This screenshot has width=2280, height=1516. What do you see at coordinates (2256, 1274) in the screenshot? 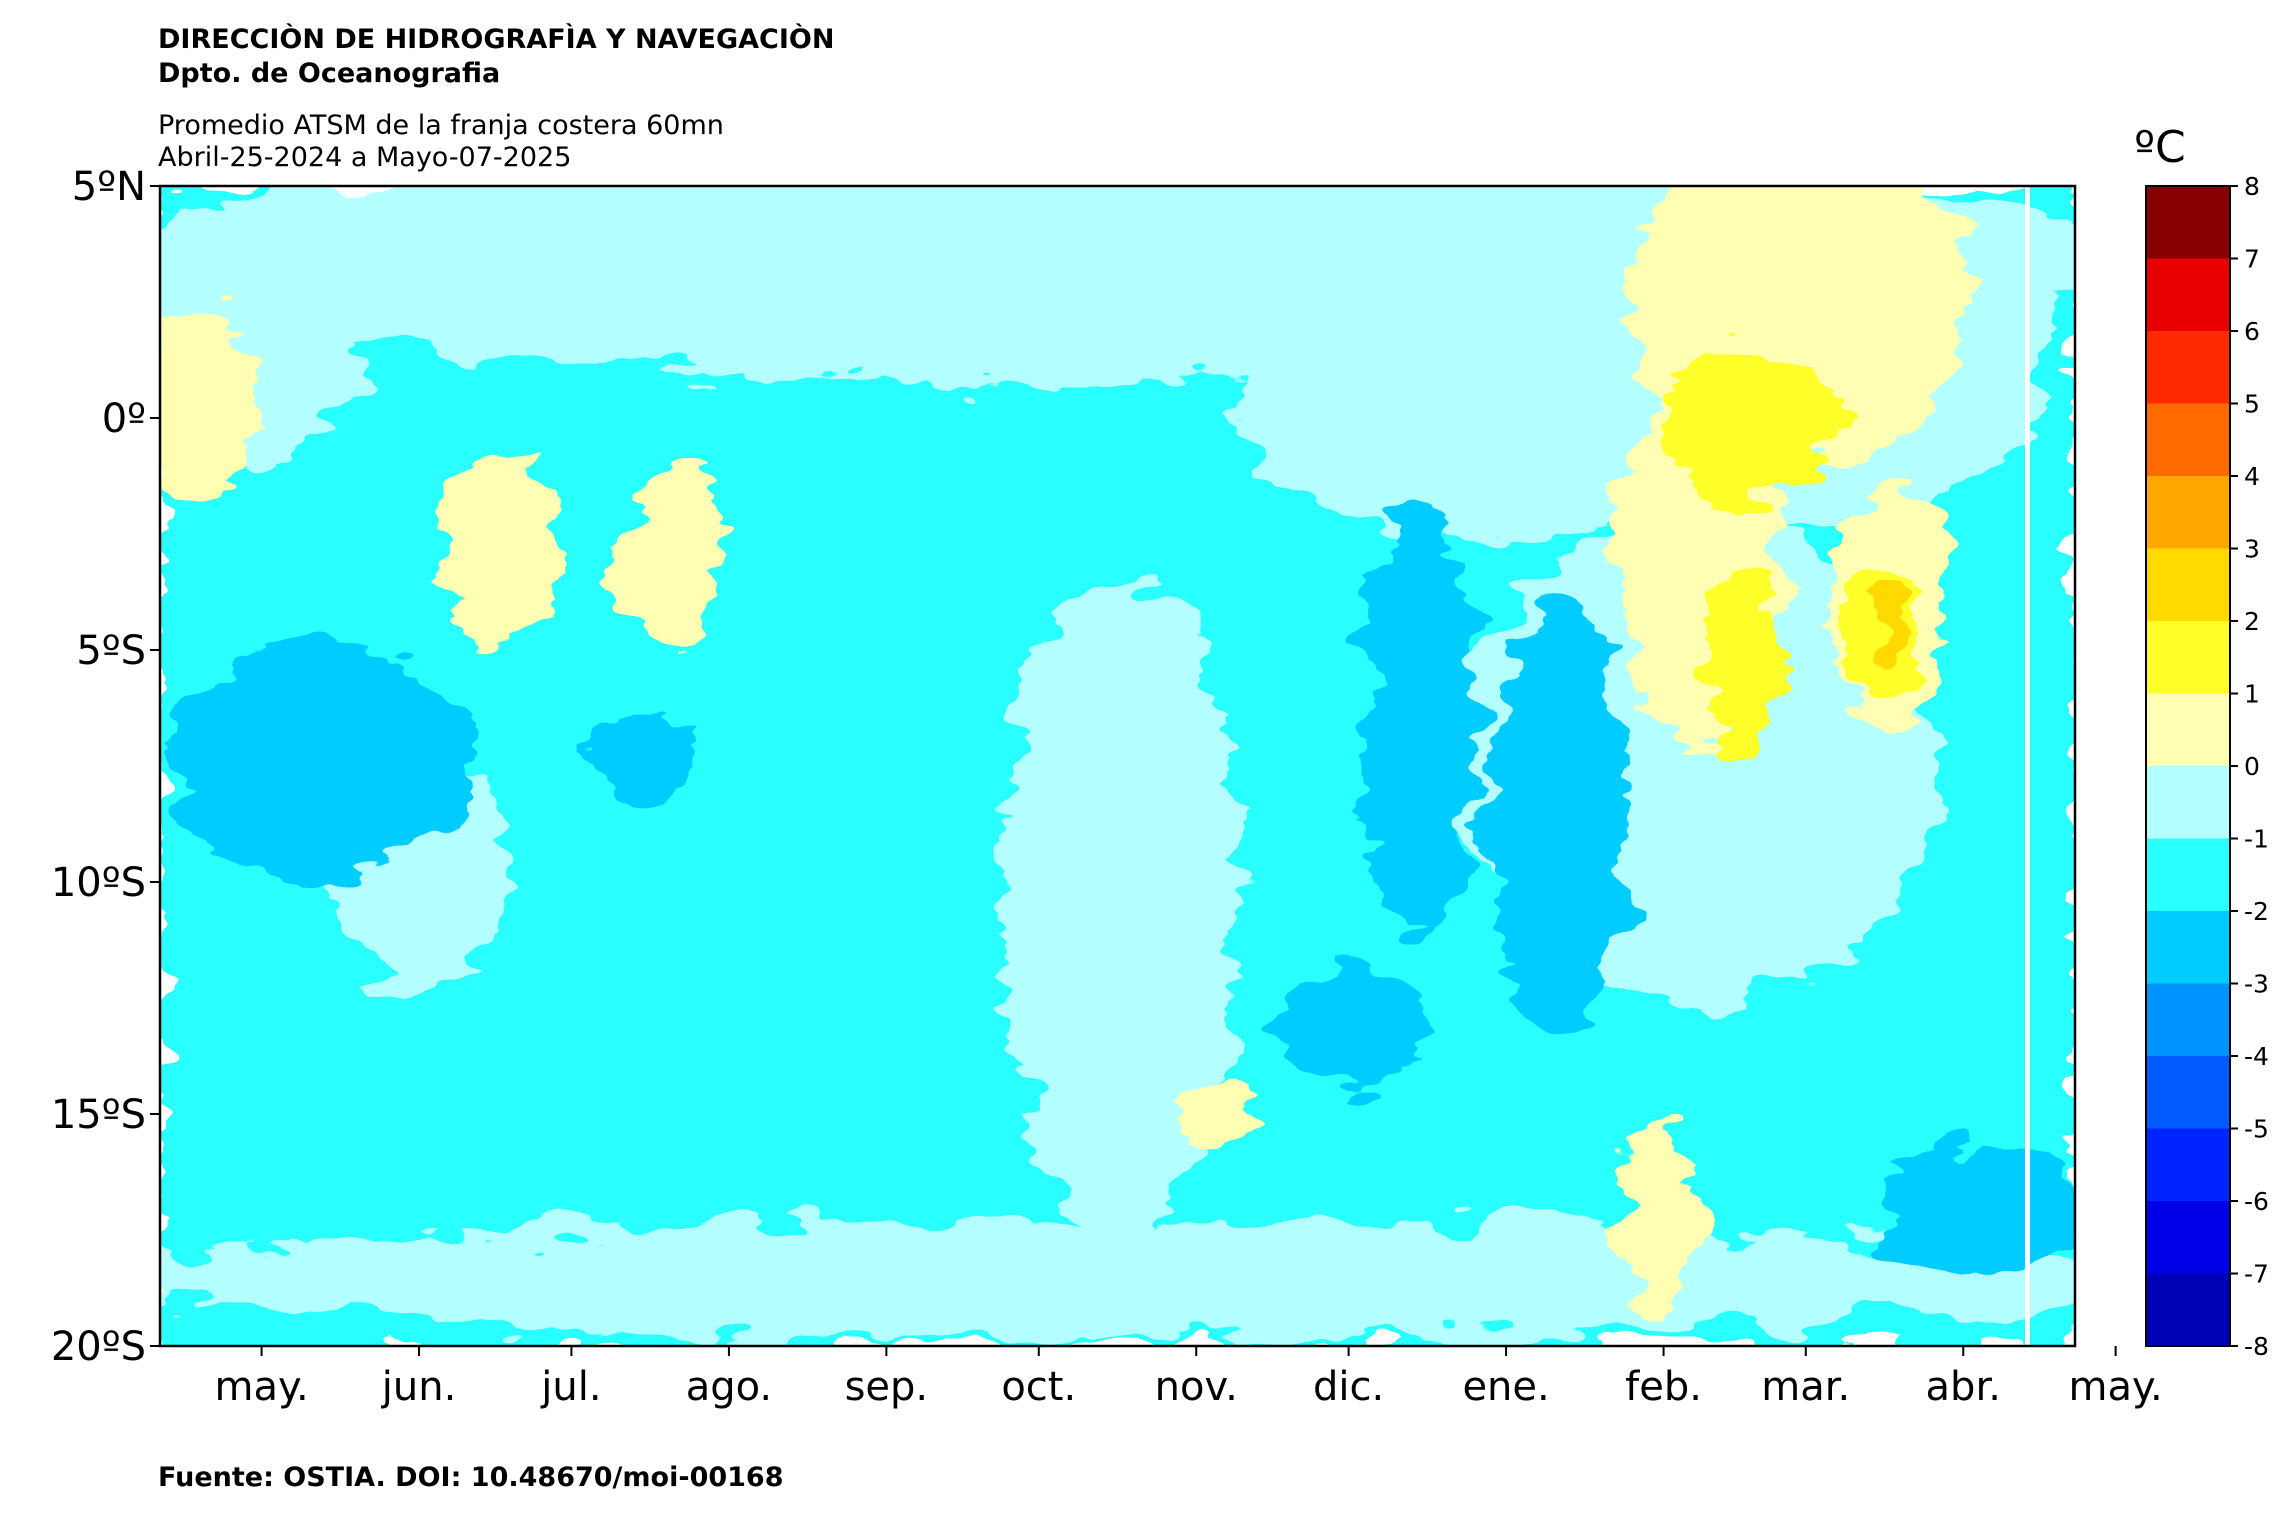
I see `colorbar-tick-label: -7` at bounding box center [2256, 1274].